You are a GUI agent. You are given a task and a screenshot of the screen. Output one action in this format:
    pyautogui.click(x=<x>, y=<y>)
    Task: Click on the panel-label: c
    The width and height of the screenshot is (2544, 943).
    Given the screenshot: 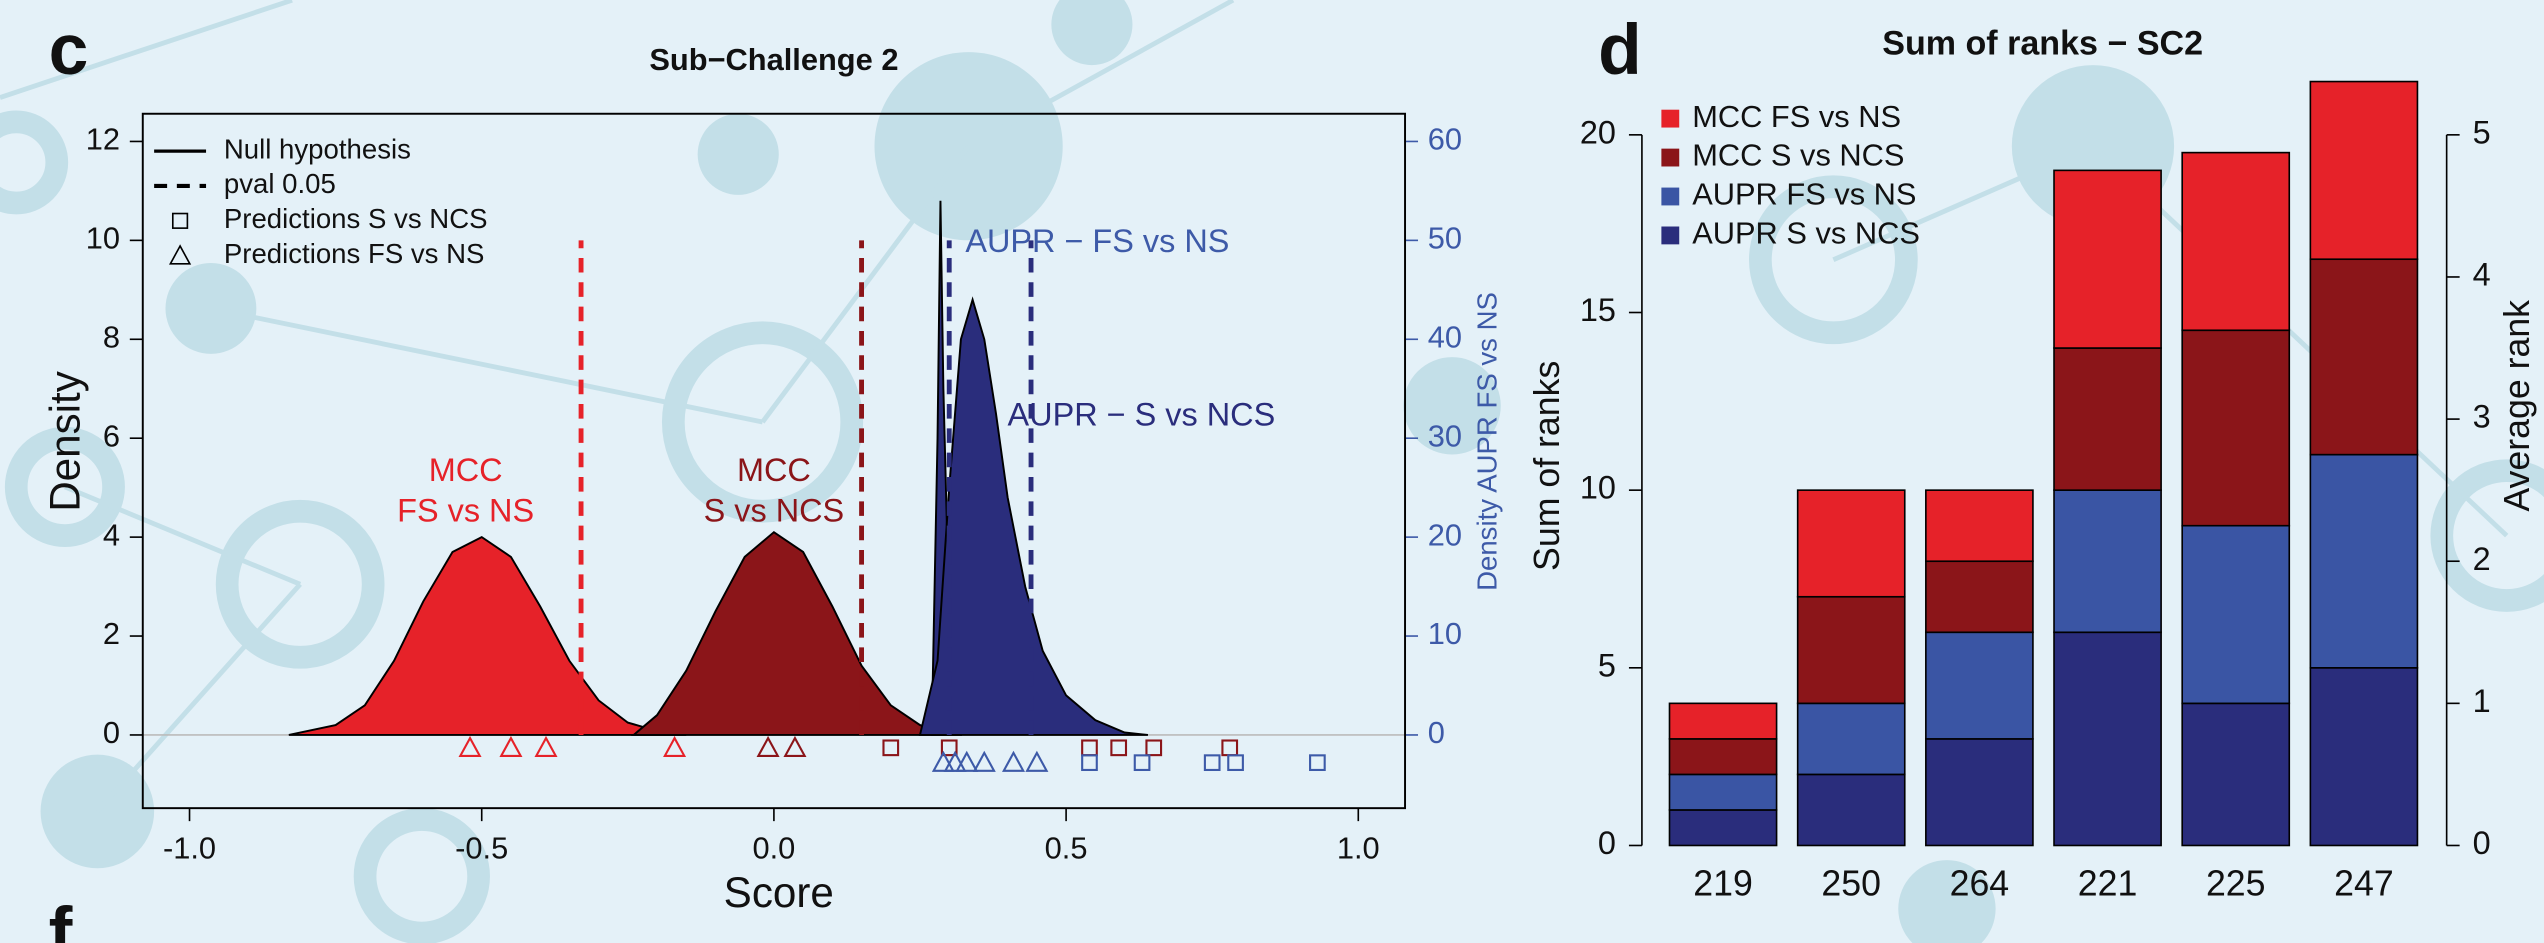 What is the action you would take?
    pyautogui.click(x=69, y=50)
    